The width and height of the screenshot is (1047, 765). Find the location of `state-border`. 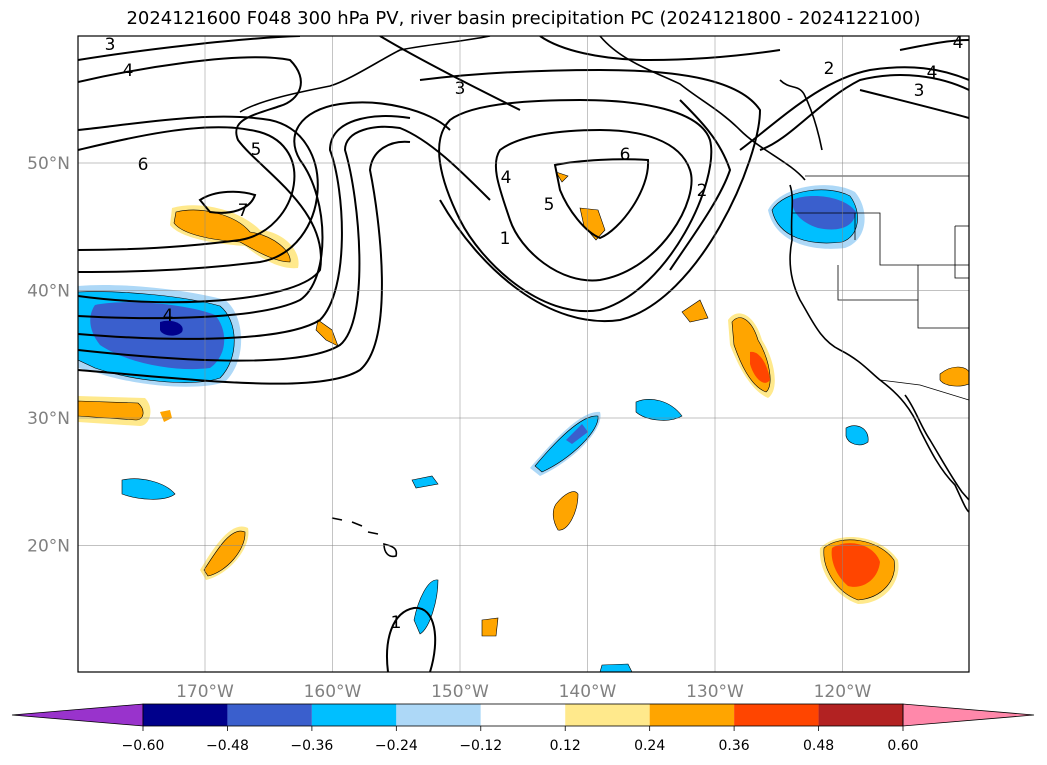

state-border is located at coordinates (880, 239).